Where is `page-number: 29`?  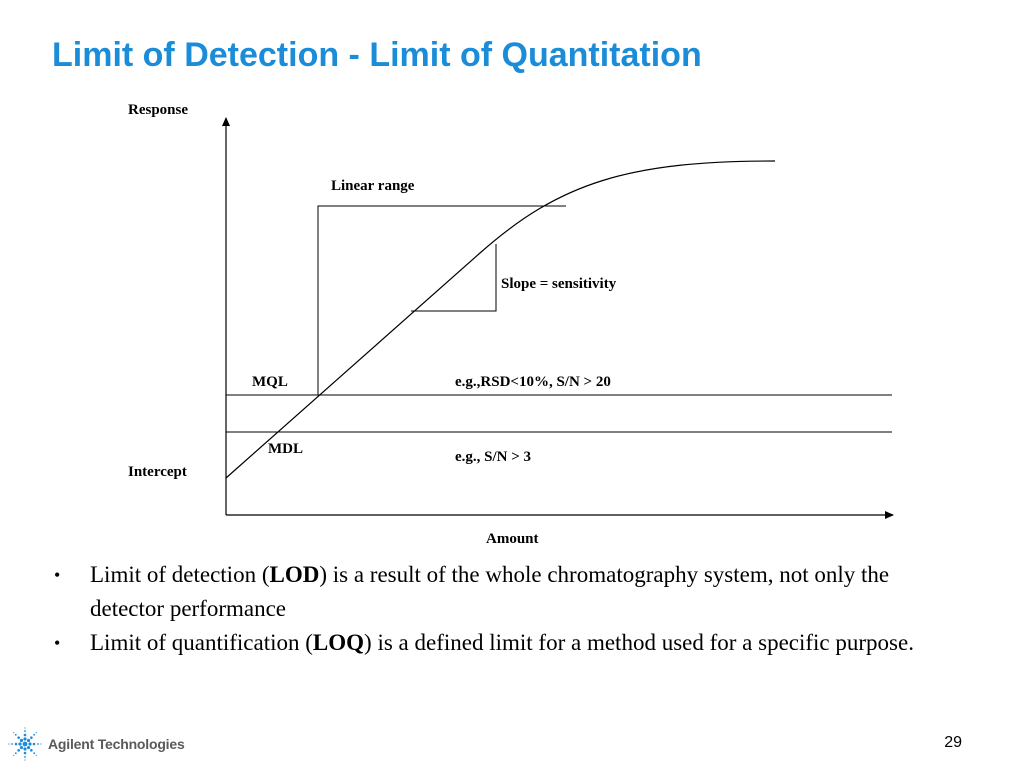 page-number: 29 is located at coordinates (953, 742).